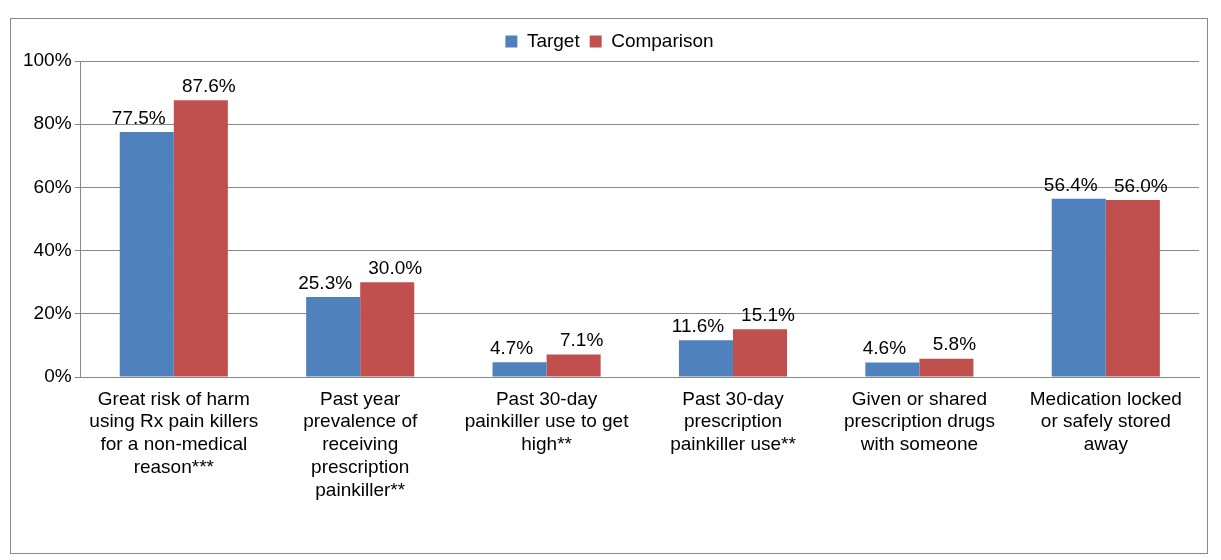  What do you see at coordinates (395, 267) in the screenshot?
I see `data-label: 30.0%` at bounding box center [395, 267].